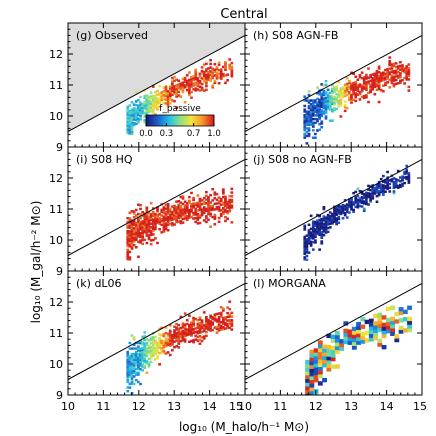  I want to click on reference-line, so click(333, 331).